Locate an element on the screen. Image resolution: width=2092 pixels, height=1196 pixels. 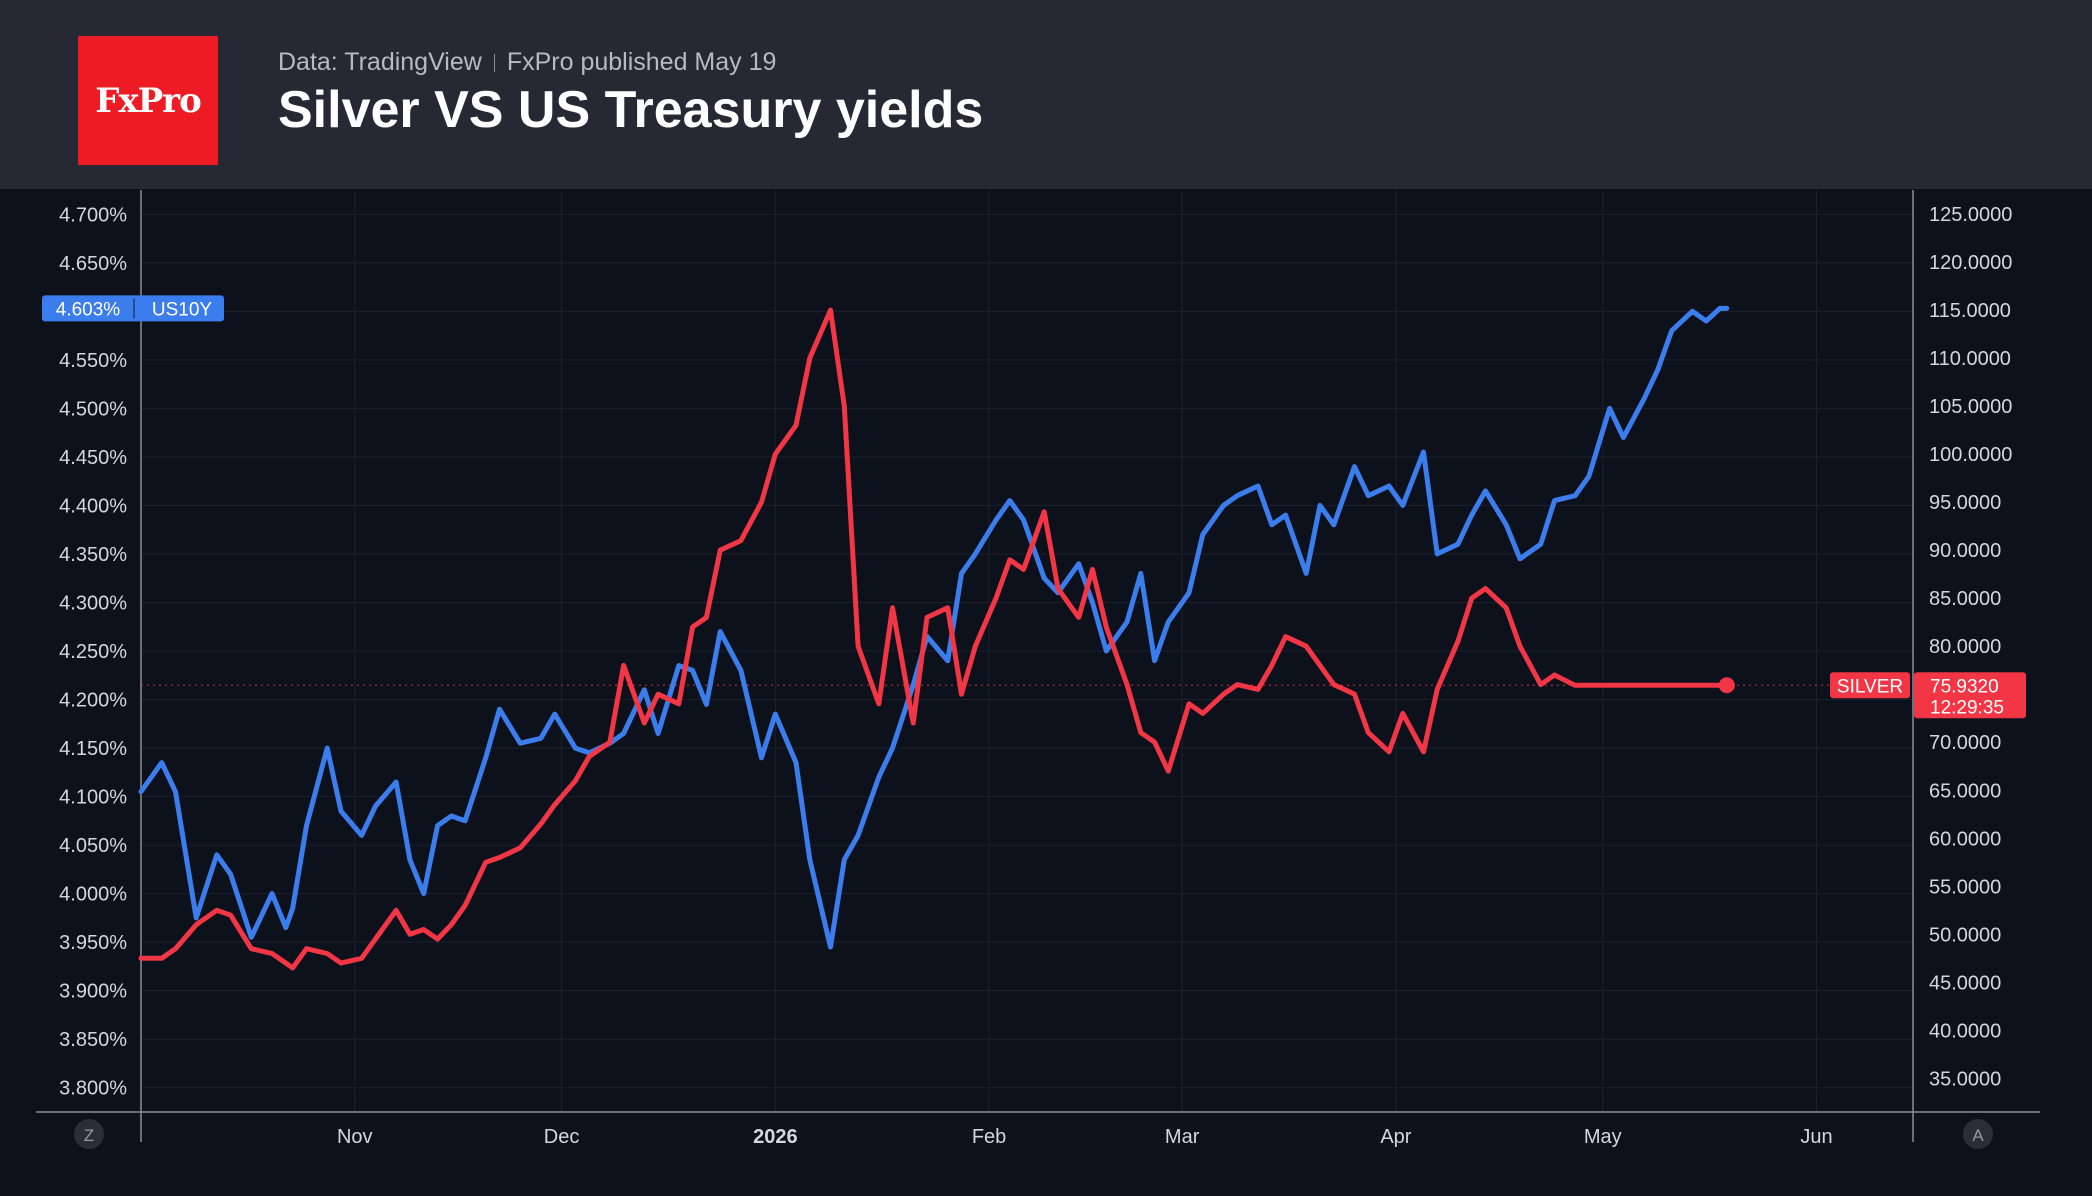
left-tick-label: 4.700% is located at coordinates (93, 215).